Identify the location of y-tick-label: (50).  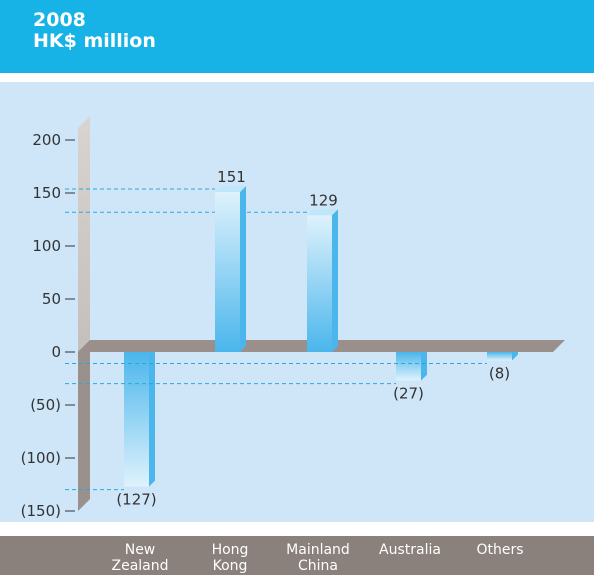
(45, 405).